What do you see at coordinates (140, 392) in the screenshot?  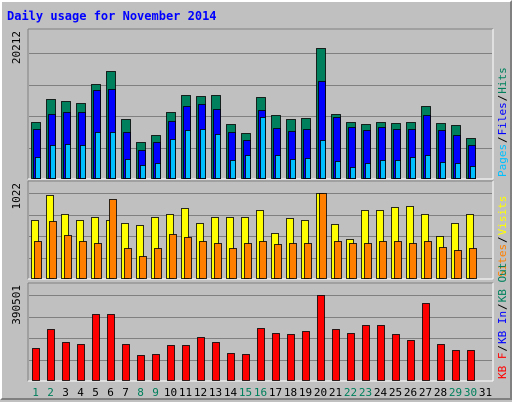 I see `x-tick-day-8: 8` at bounding box center [140, 392].